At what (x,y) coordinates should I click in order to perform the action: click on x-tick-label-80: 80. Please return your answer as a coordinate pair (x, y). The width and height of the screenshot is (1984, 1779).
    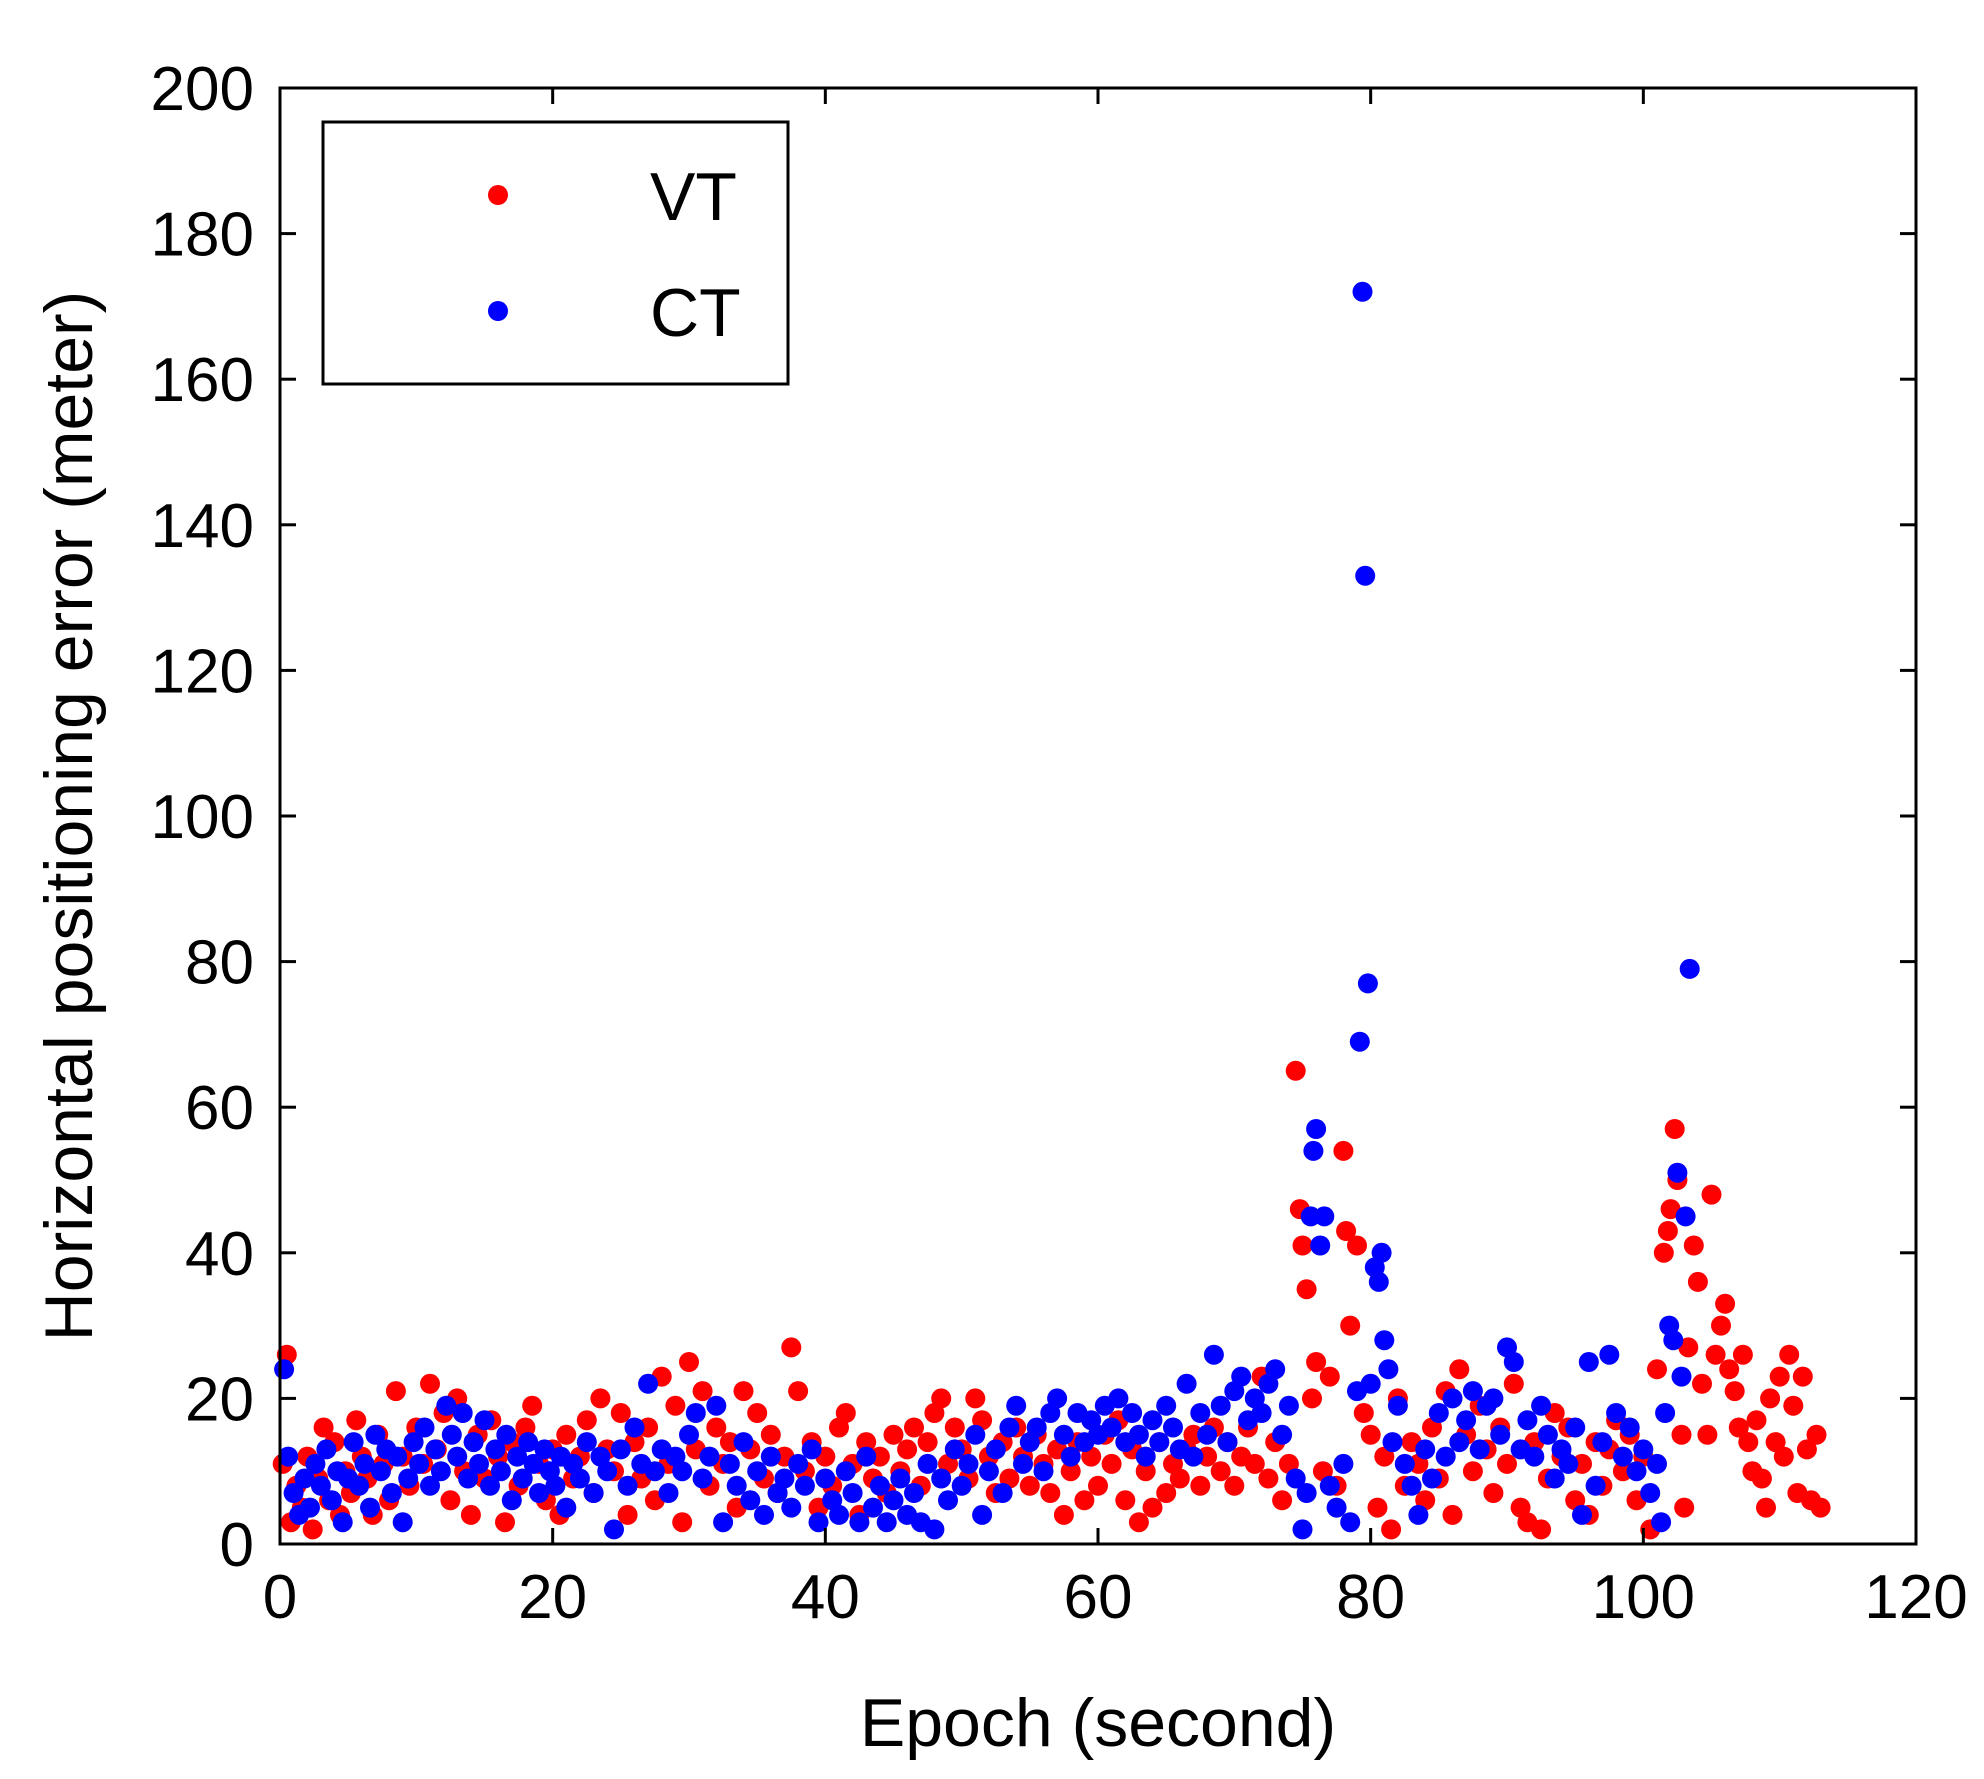
    Looking at the image, I should click on (1370, 1597).